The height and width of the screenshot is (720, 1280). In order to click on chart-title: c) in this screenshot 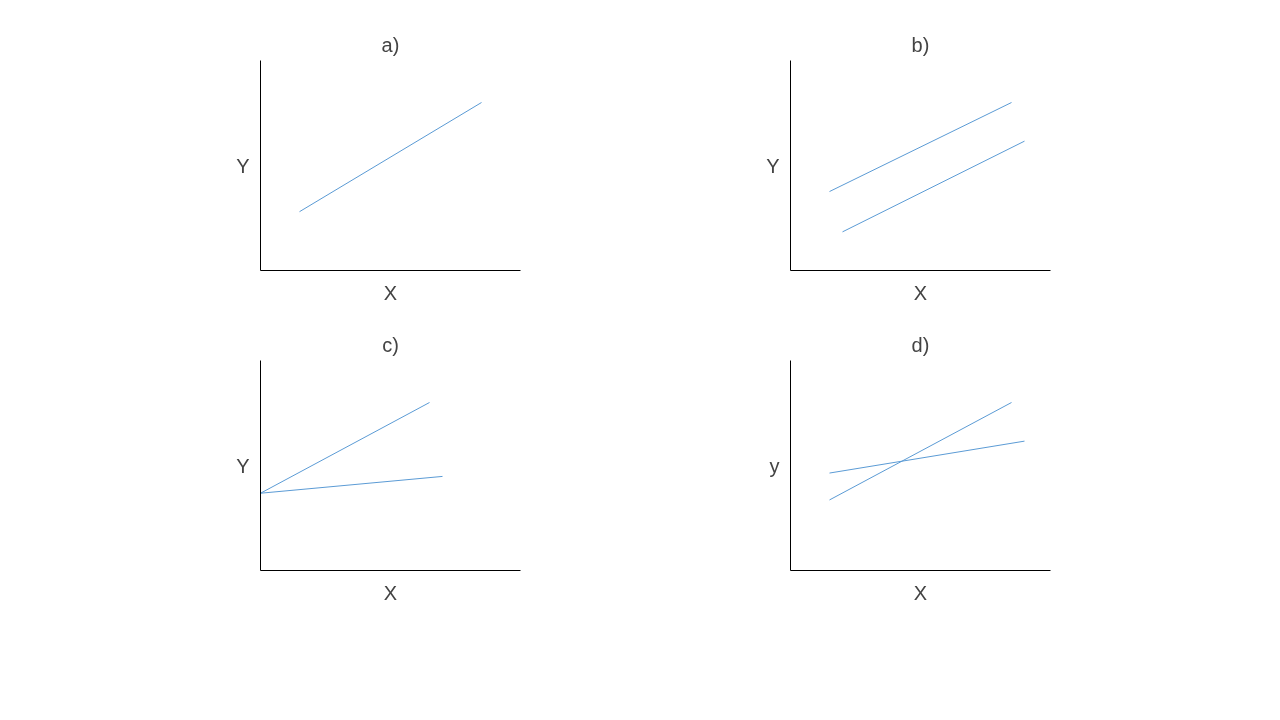, I will do `click(390, 344)`.